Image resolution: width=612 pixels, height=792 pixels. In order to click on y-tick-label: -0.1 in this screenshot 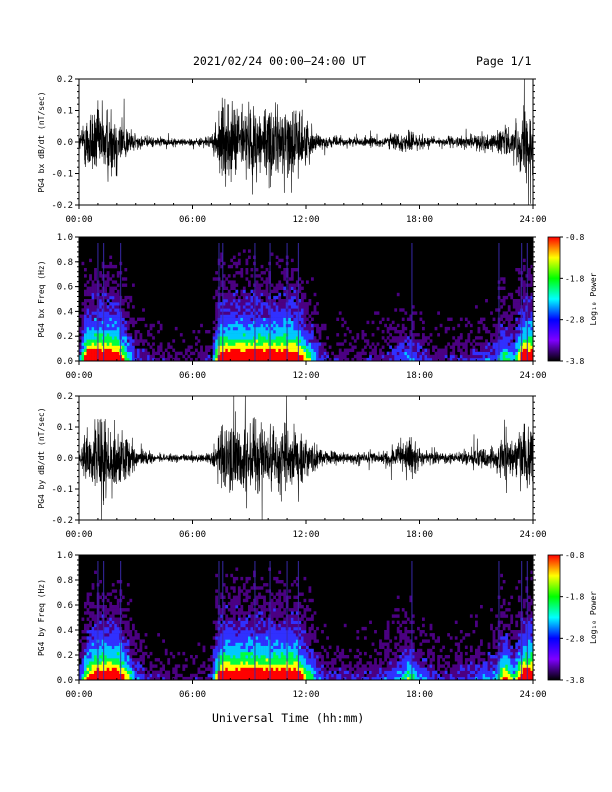, I will do `click(62, 175)`.